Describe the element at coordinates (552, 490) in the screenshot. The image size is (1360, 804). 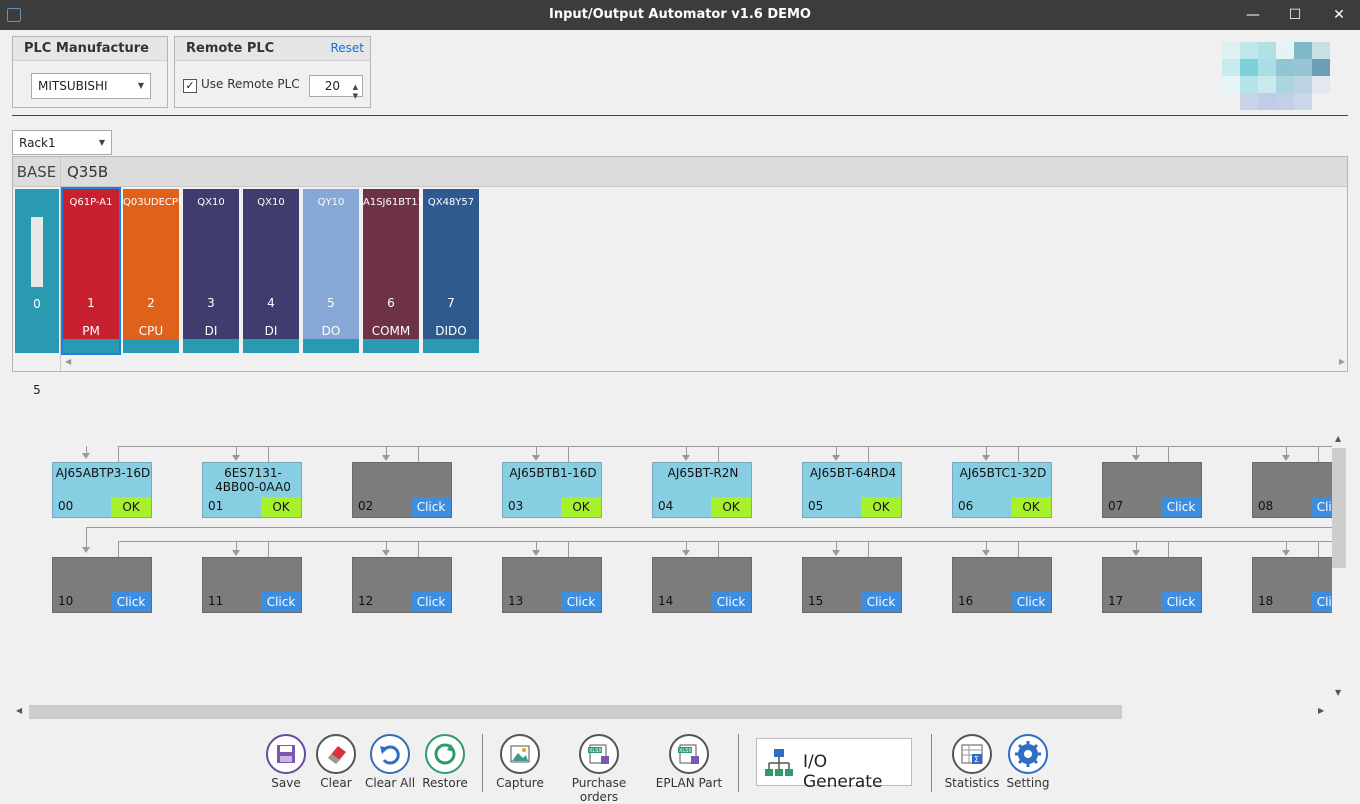
I see `io-node-03: AJ65BTB1-16D 03 OK` at that location.